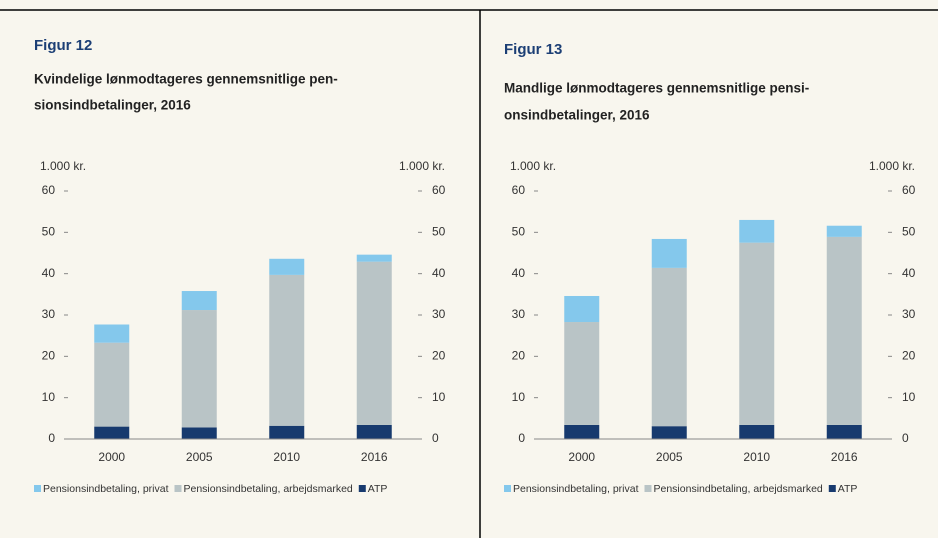 The width and height of the screenshot is (938, 538). What do you see at coordinates (533, 49) in the screenshot?
I see `figure-label: Figur 13` at bounding box center [533, 49].